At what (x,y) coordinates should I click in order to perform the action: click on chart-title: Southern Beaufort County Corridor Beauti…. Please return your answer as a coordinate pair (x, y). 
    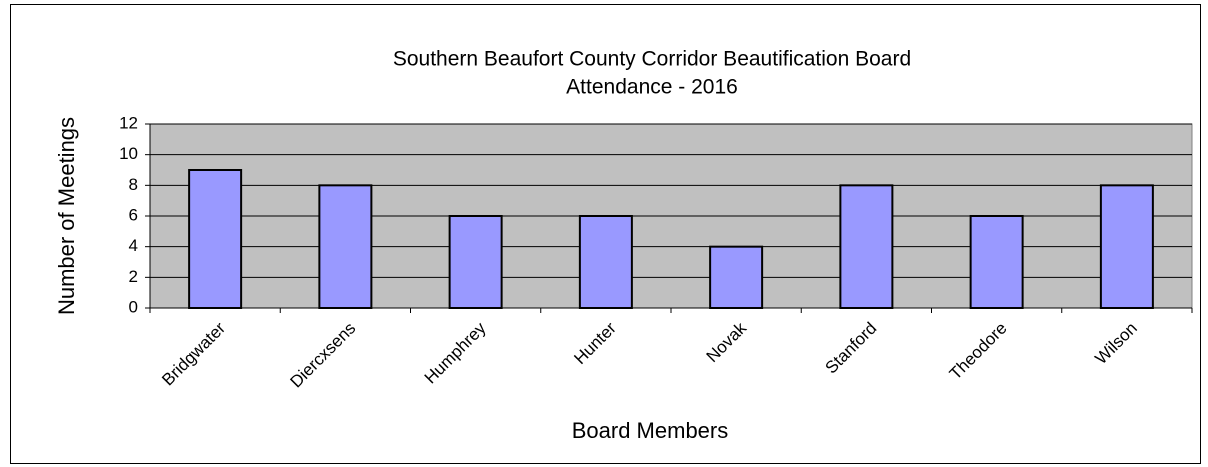
    Looking at the image, I should click on (652, 59).